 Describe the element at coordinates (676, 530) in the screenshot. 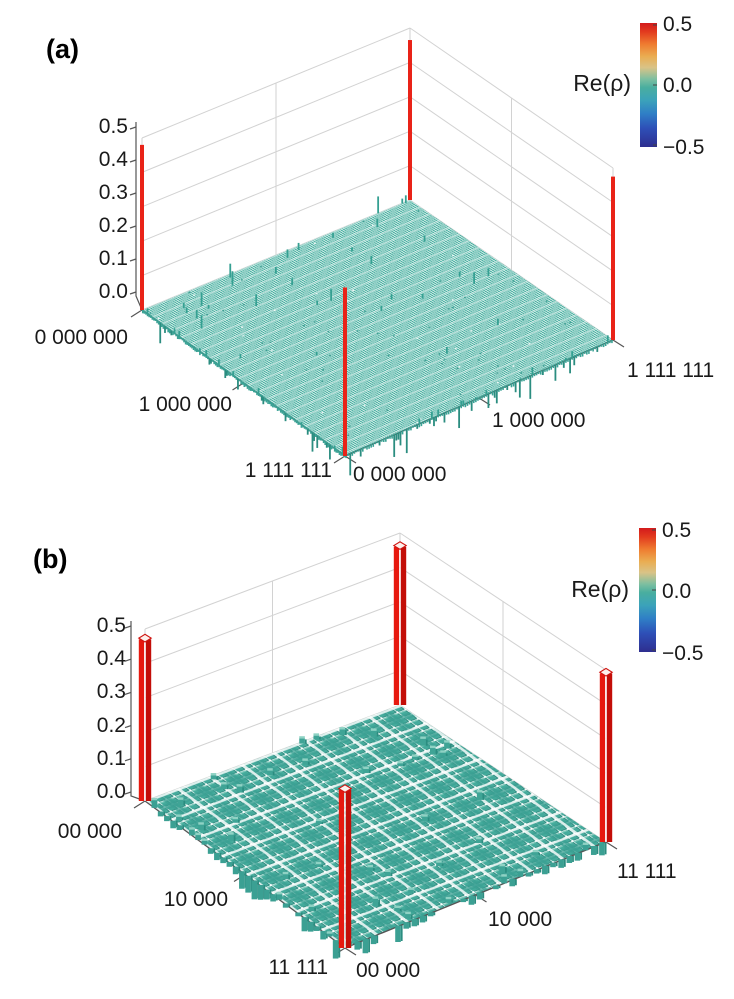

I see `panel-b-colorbar-tick-max: 0.5` at that location.